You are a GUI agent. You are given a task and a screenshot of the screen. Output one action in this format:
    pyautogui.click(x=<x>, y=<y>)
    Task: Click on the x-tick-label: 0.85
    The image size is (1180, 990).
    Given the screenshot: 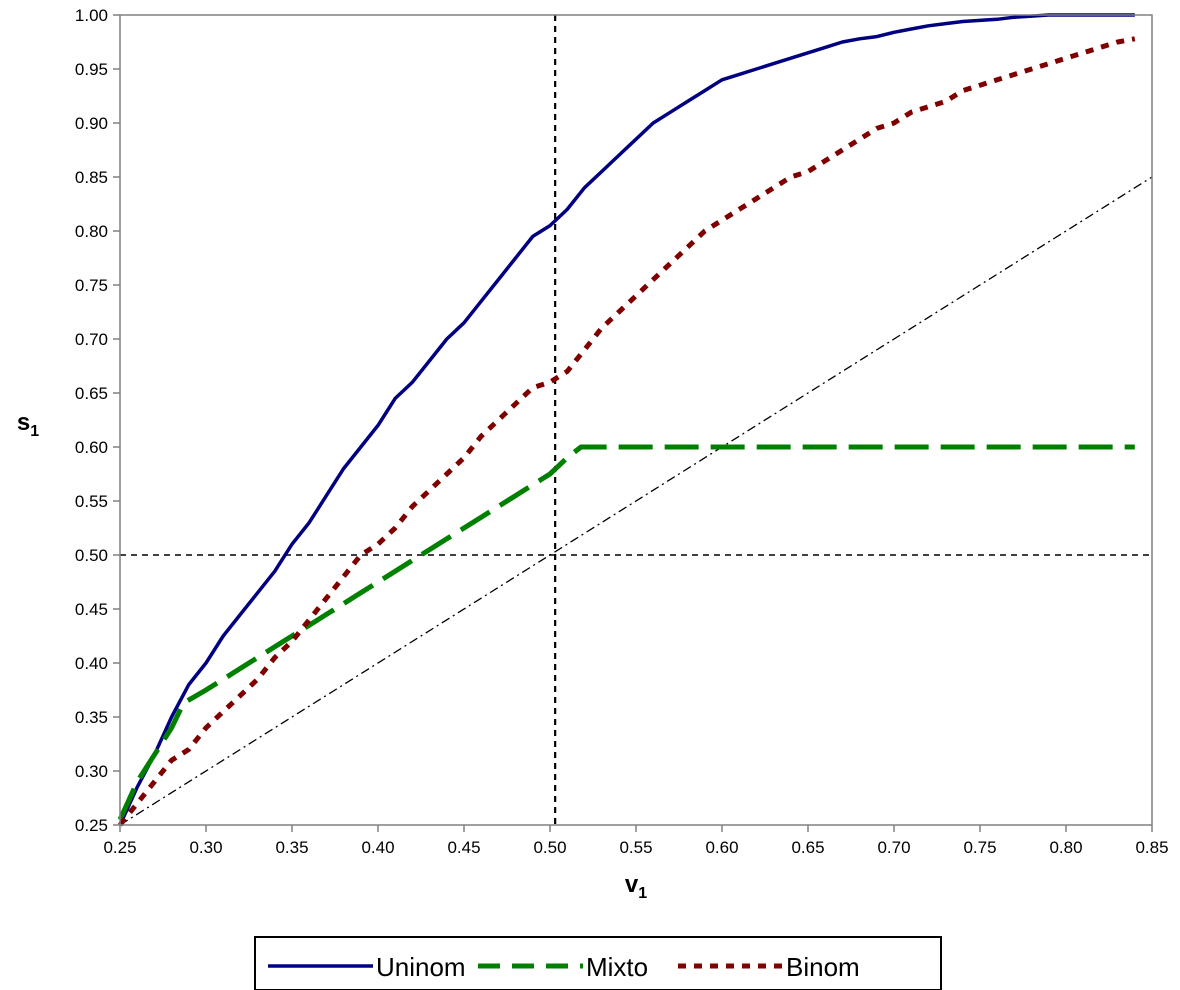 What is the action you would take?
    pyautogui.click(x=1151, y=847)
    